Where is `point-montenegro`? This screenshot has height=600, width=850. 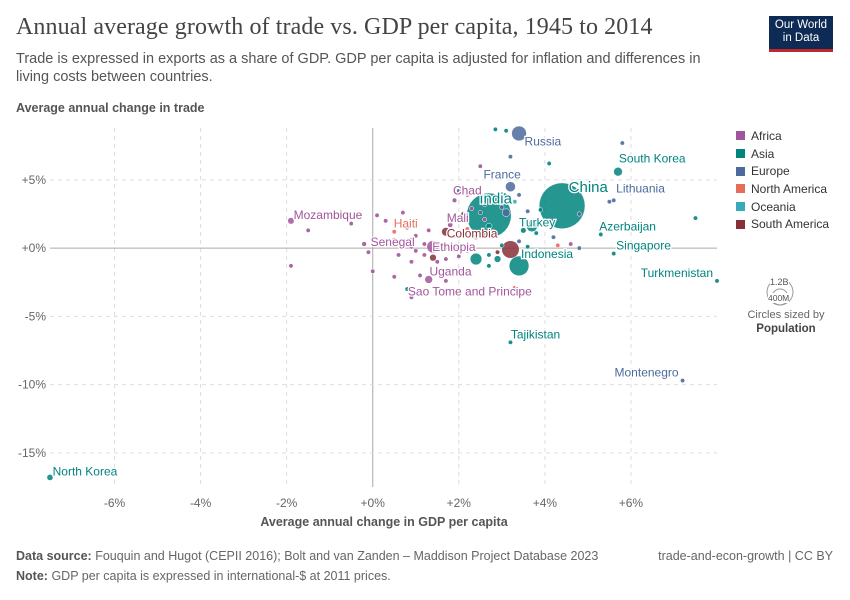
point-montenegro is located at coordinates (683, 380).